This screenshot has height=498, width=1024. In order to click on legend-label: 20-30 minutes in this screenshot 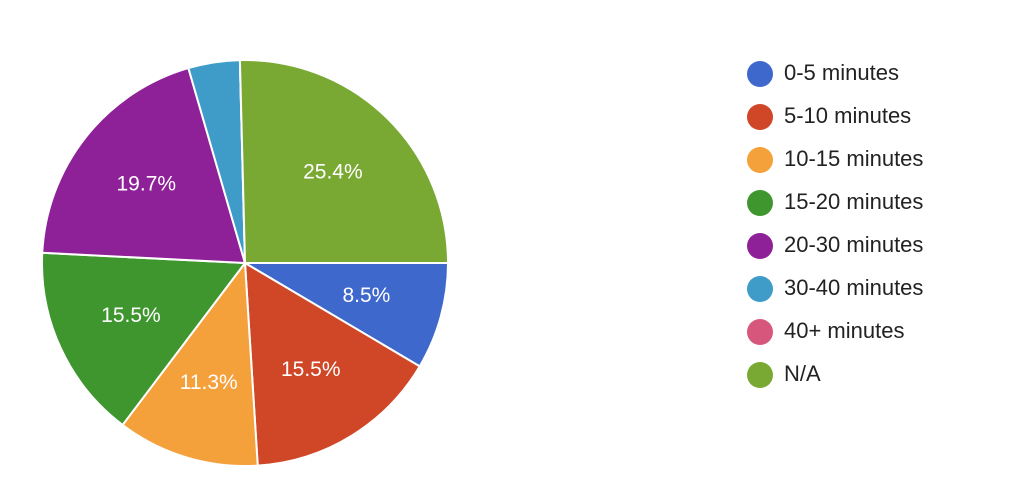, I will do `click(853, 244)`.